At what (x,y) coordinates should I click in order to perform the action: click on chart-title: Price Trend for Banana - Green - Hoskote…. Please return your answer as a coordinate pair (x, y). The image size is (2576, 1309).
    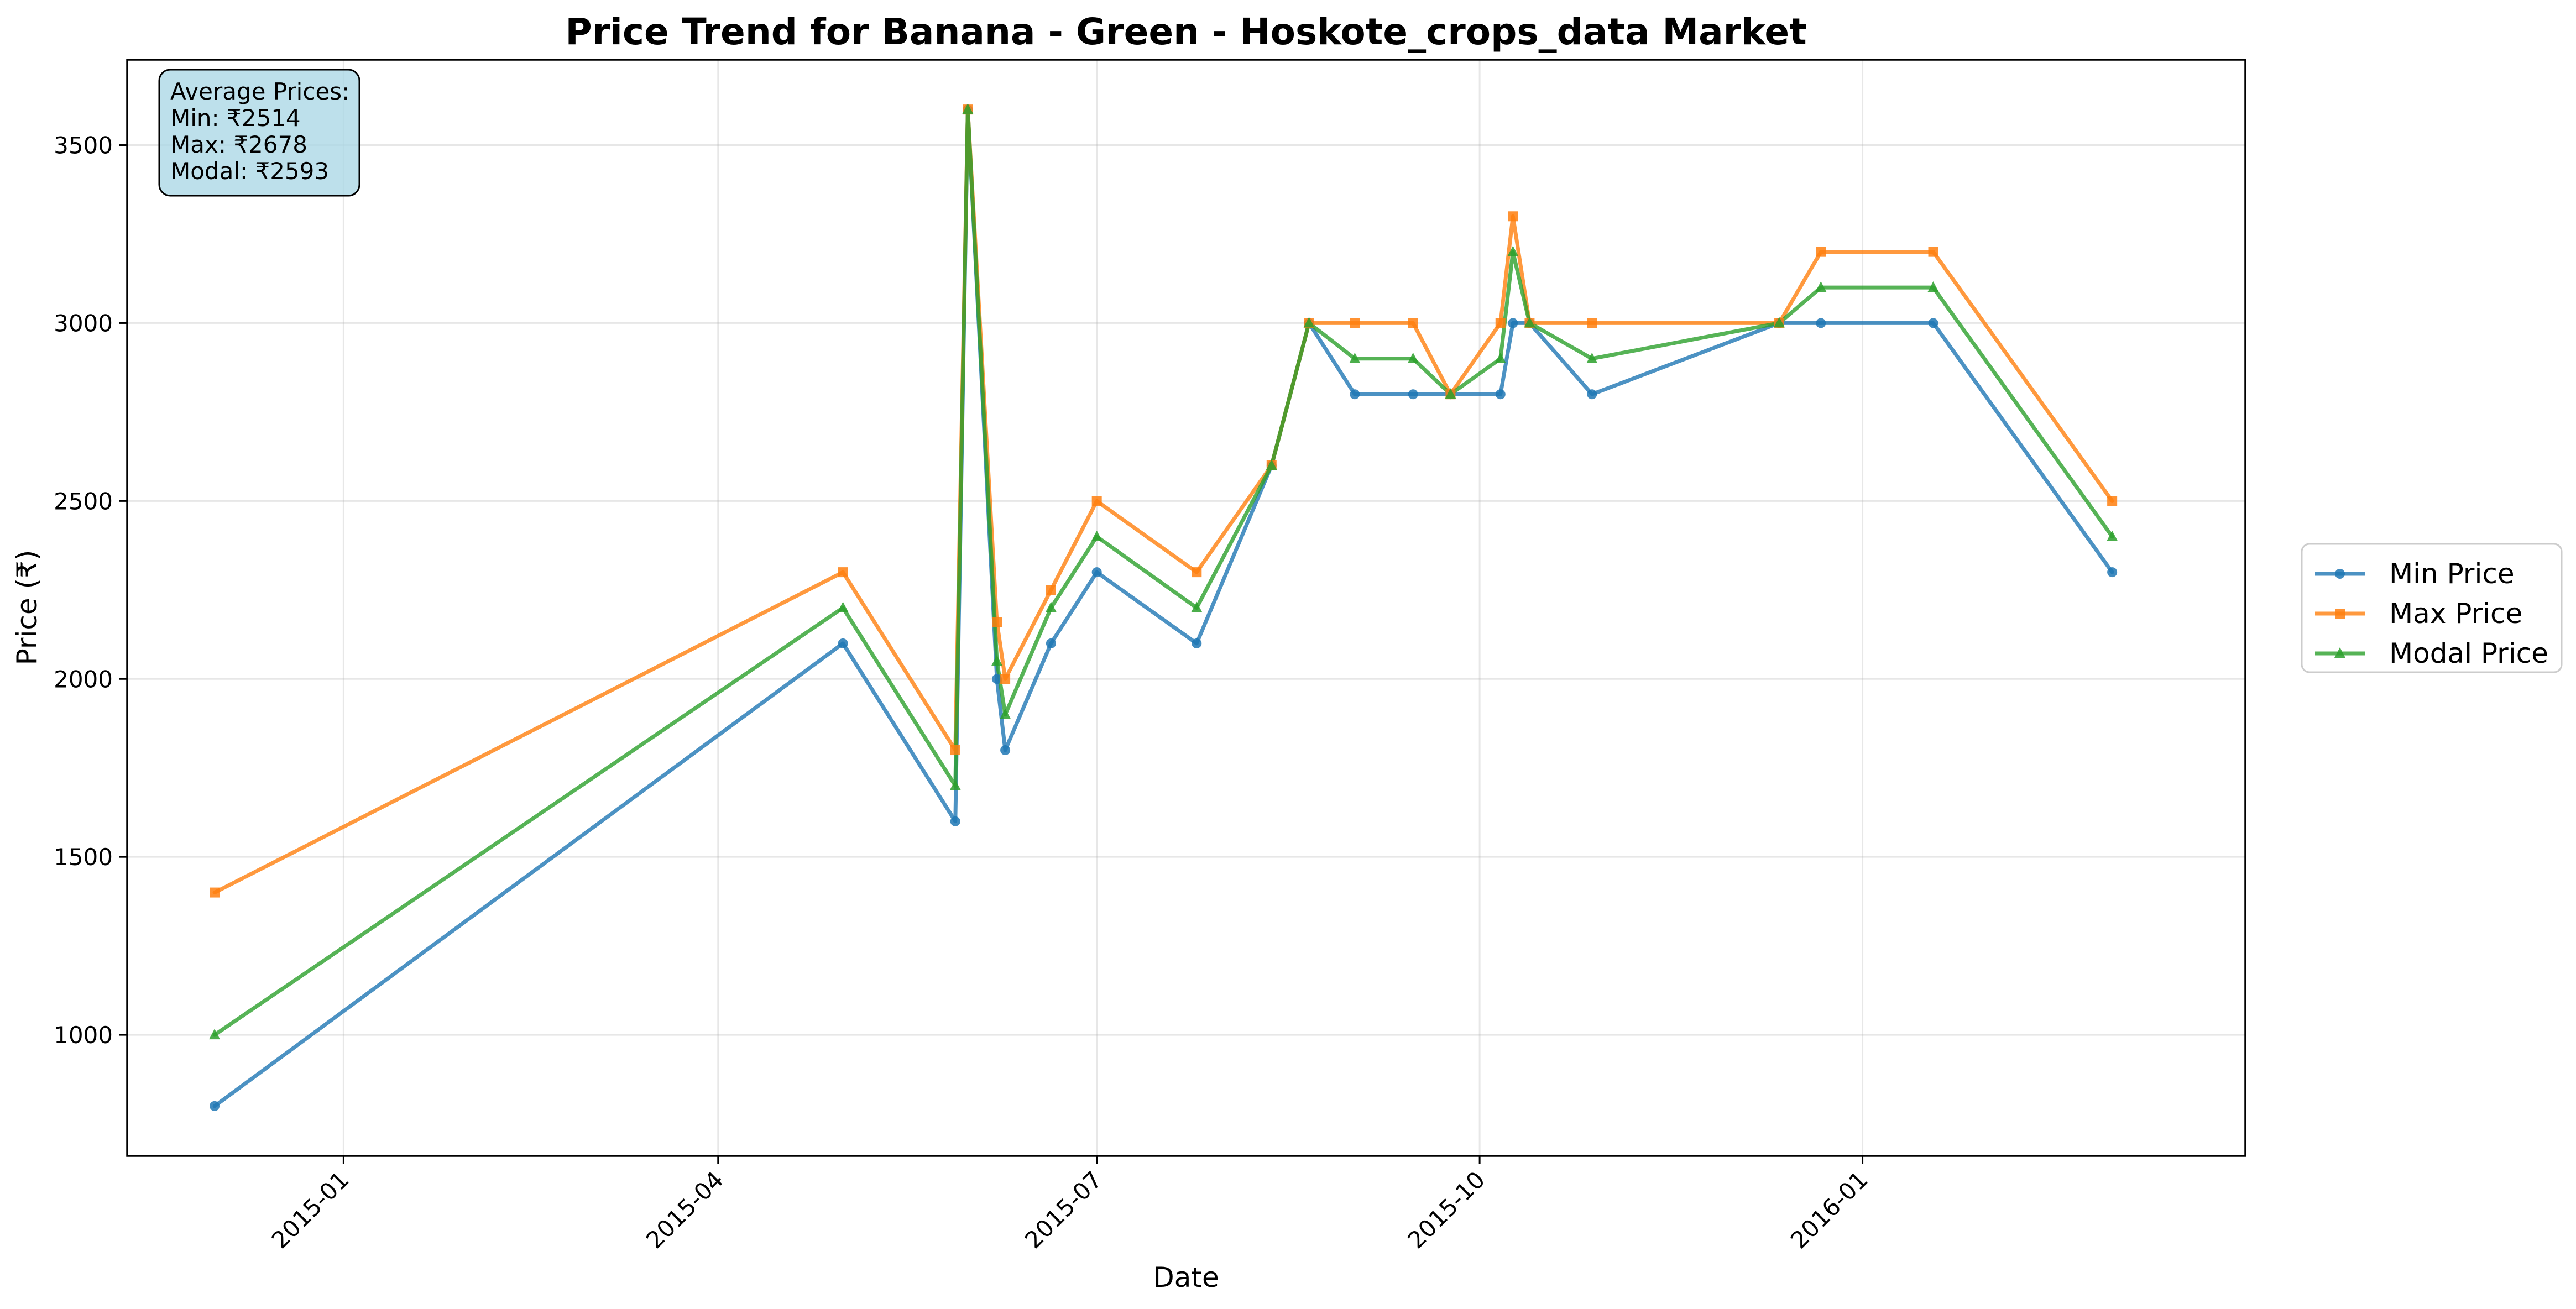
    Looking at the image, I should click on (1185, 32).